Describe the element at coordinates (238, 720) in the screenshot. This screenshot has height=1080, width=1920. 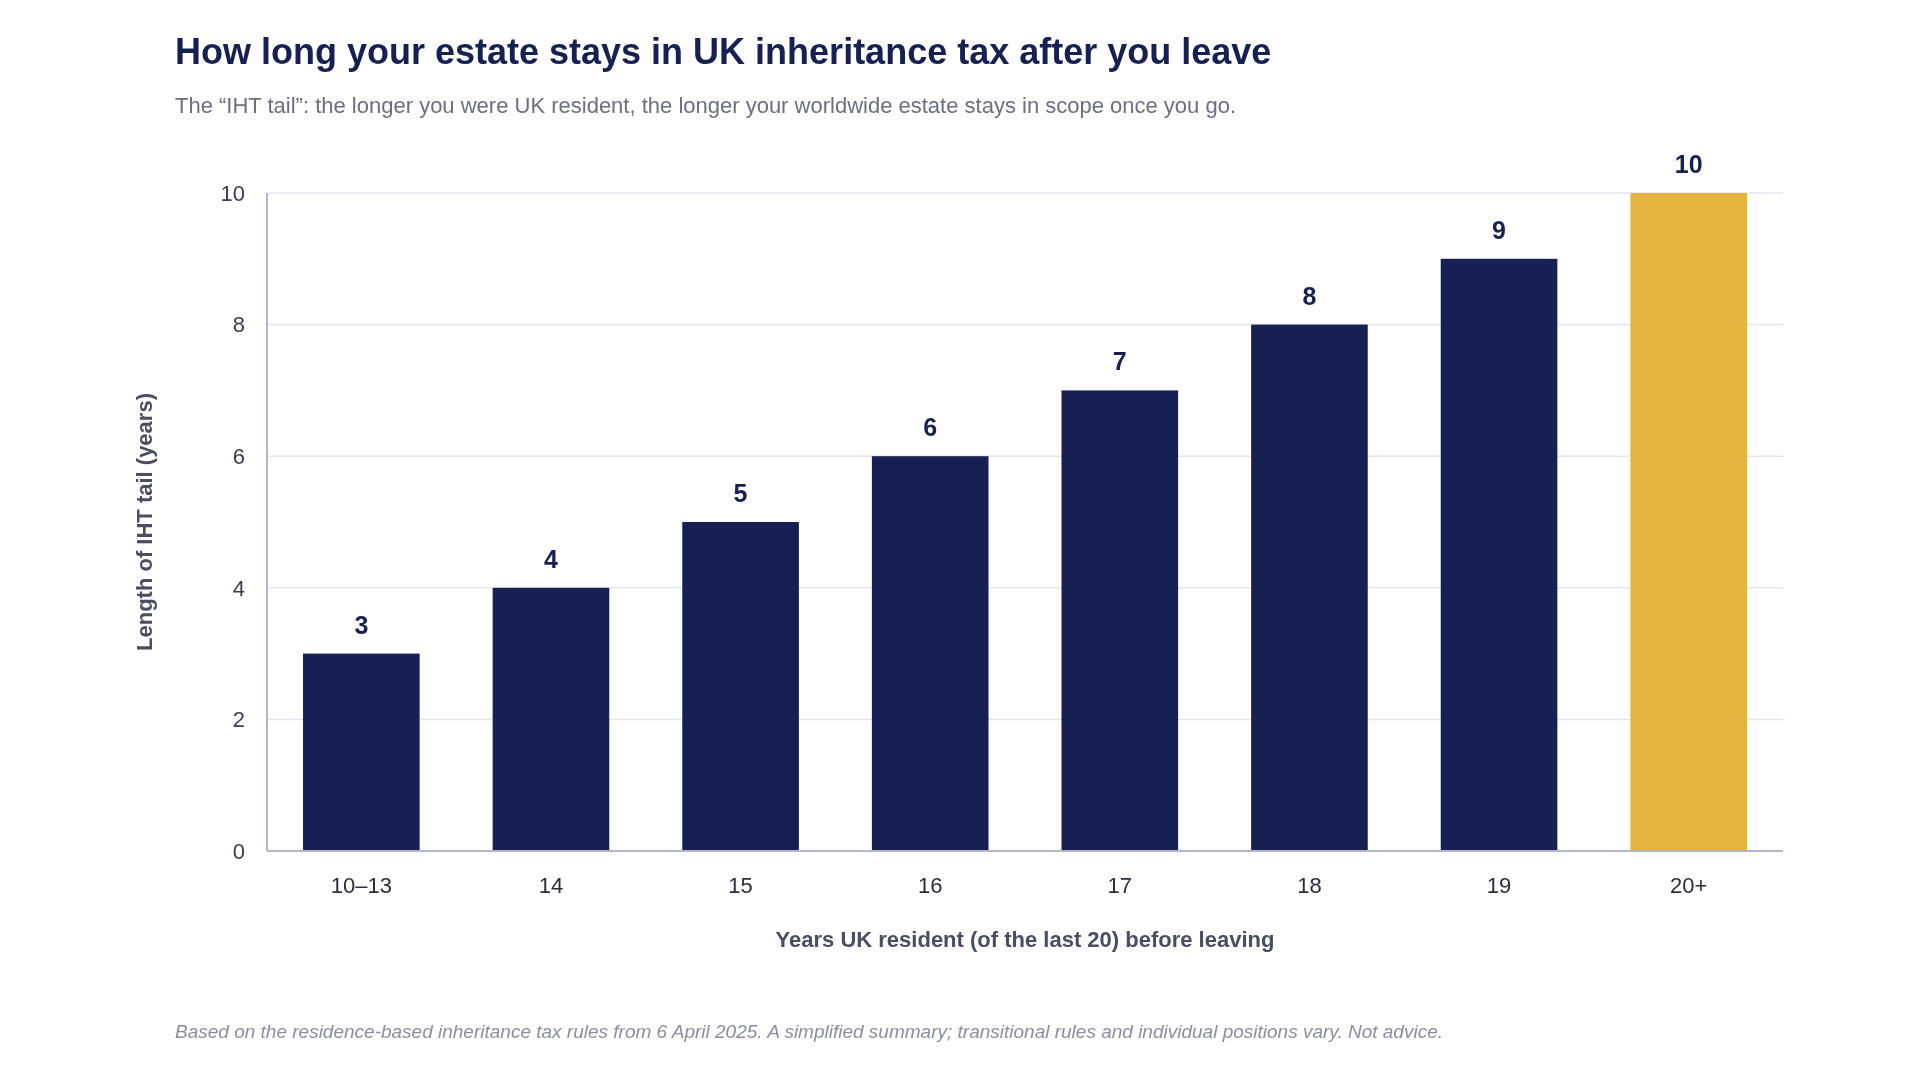
I see `y-tick-label: 2` at that location.